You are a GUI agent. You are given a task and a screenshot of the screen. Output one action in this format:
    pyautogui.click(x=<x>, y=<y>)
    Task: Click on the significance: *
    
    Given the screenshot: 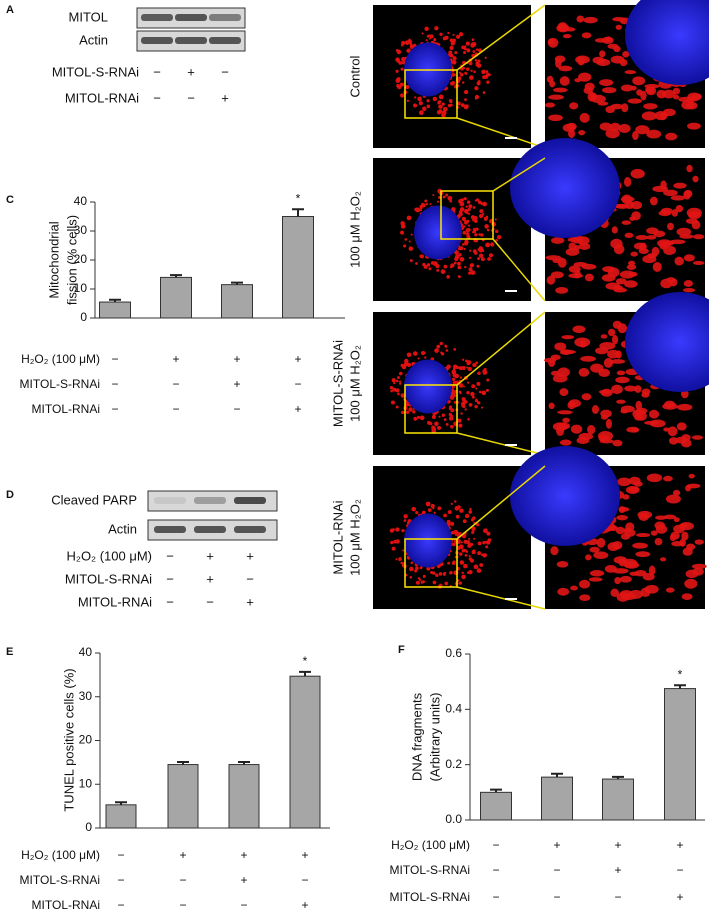 What is the action you would take?
    pyautogui.click(x=305, y=661)
    